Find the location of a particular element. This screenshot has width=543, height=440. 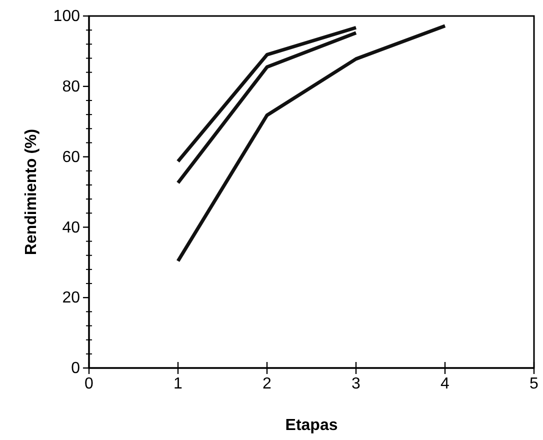

y-tick-label: 60 is located at coordinates (71, 157).